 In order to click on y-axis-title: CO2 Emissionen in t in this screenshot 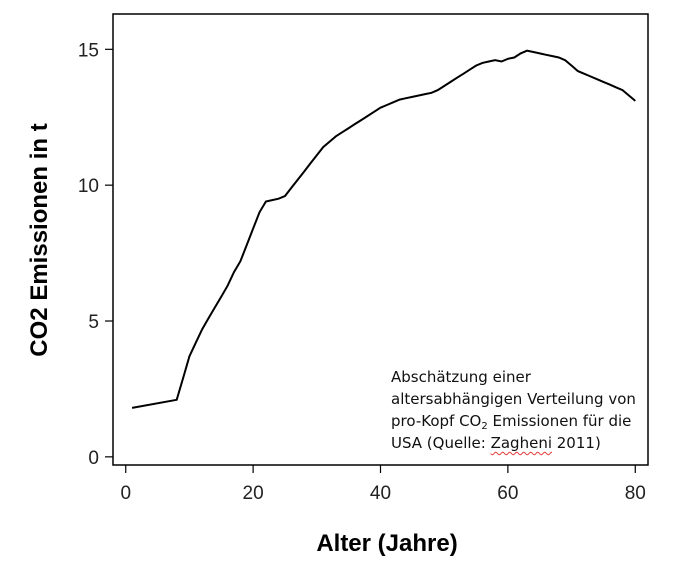, I will do `click(39, 239)`.